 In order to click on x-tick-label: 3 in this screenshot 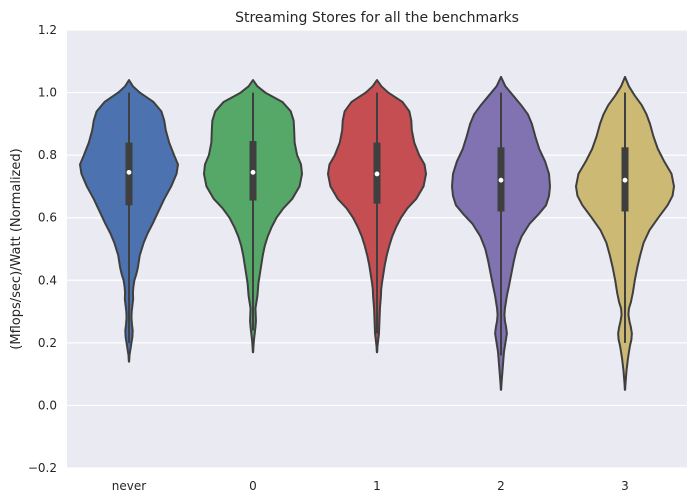, I will do `click(625, 486)`.